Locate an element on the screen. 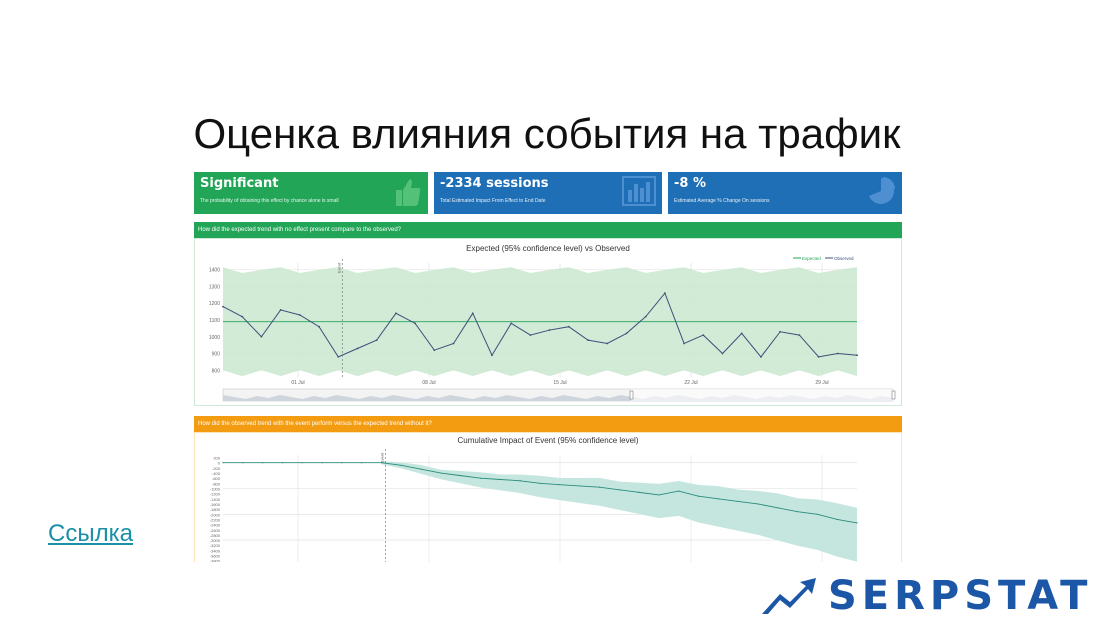 The image size is (1094, 619). range-handle-left is located at coordinates (631, 395).